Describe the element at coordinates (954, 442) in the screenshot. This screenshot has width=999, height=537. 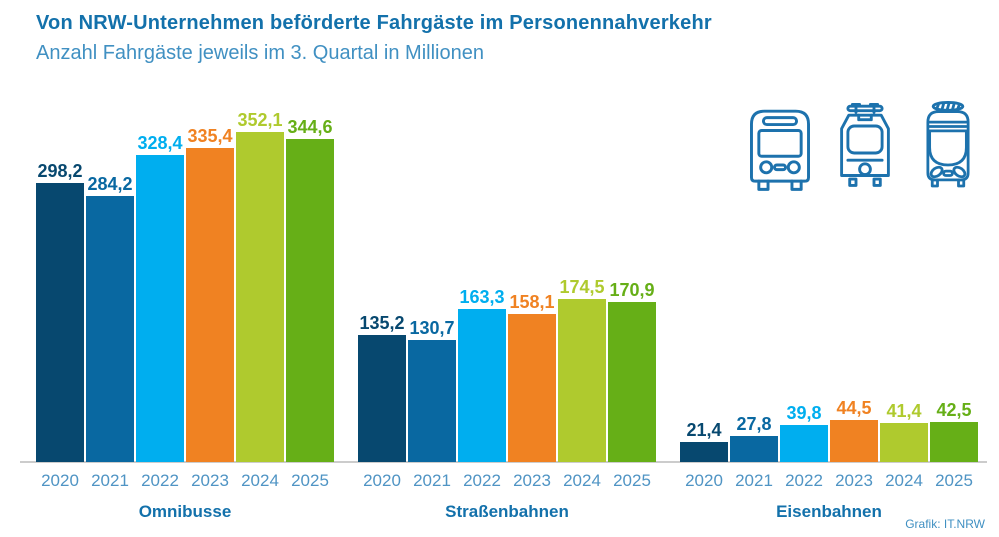
I see `bar-eisenbahnen-2025` at that location.